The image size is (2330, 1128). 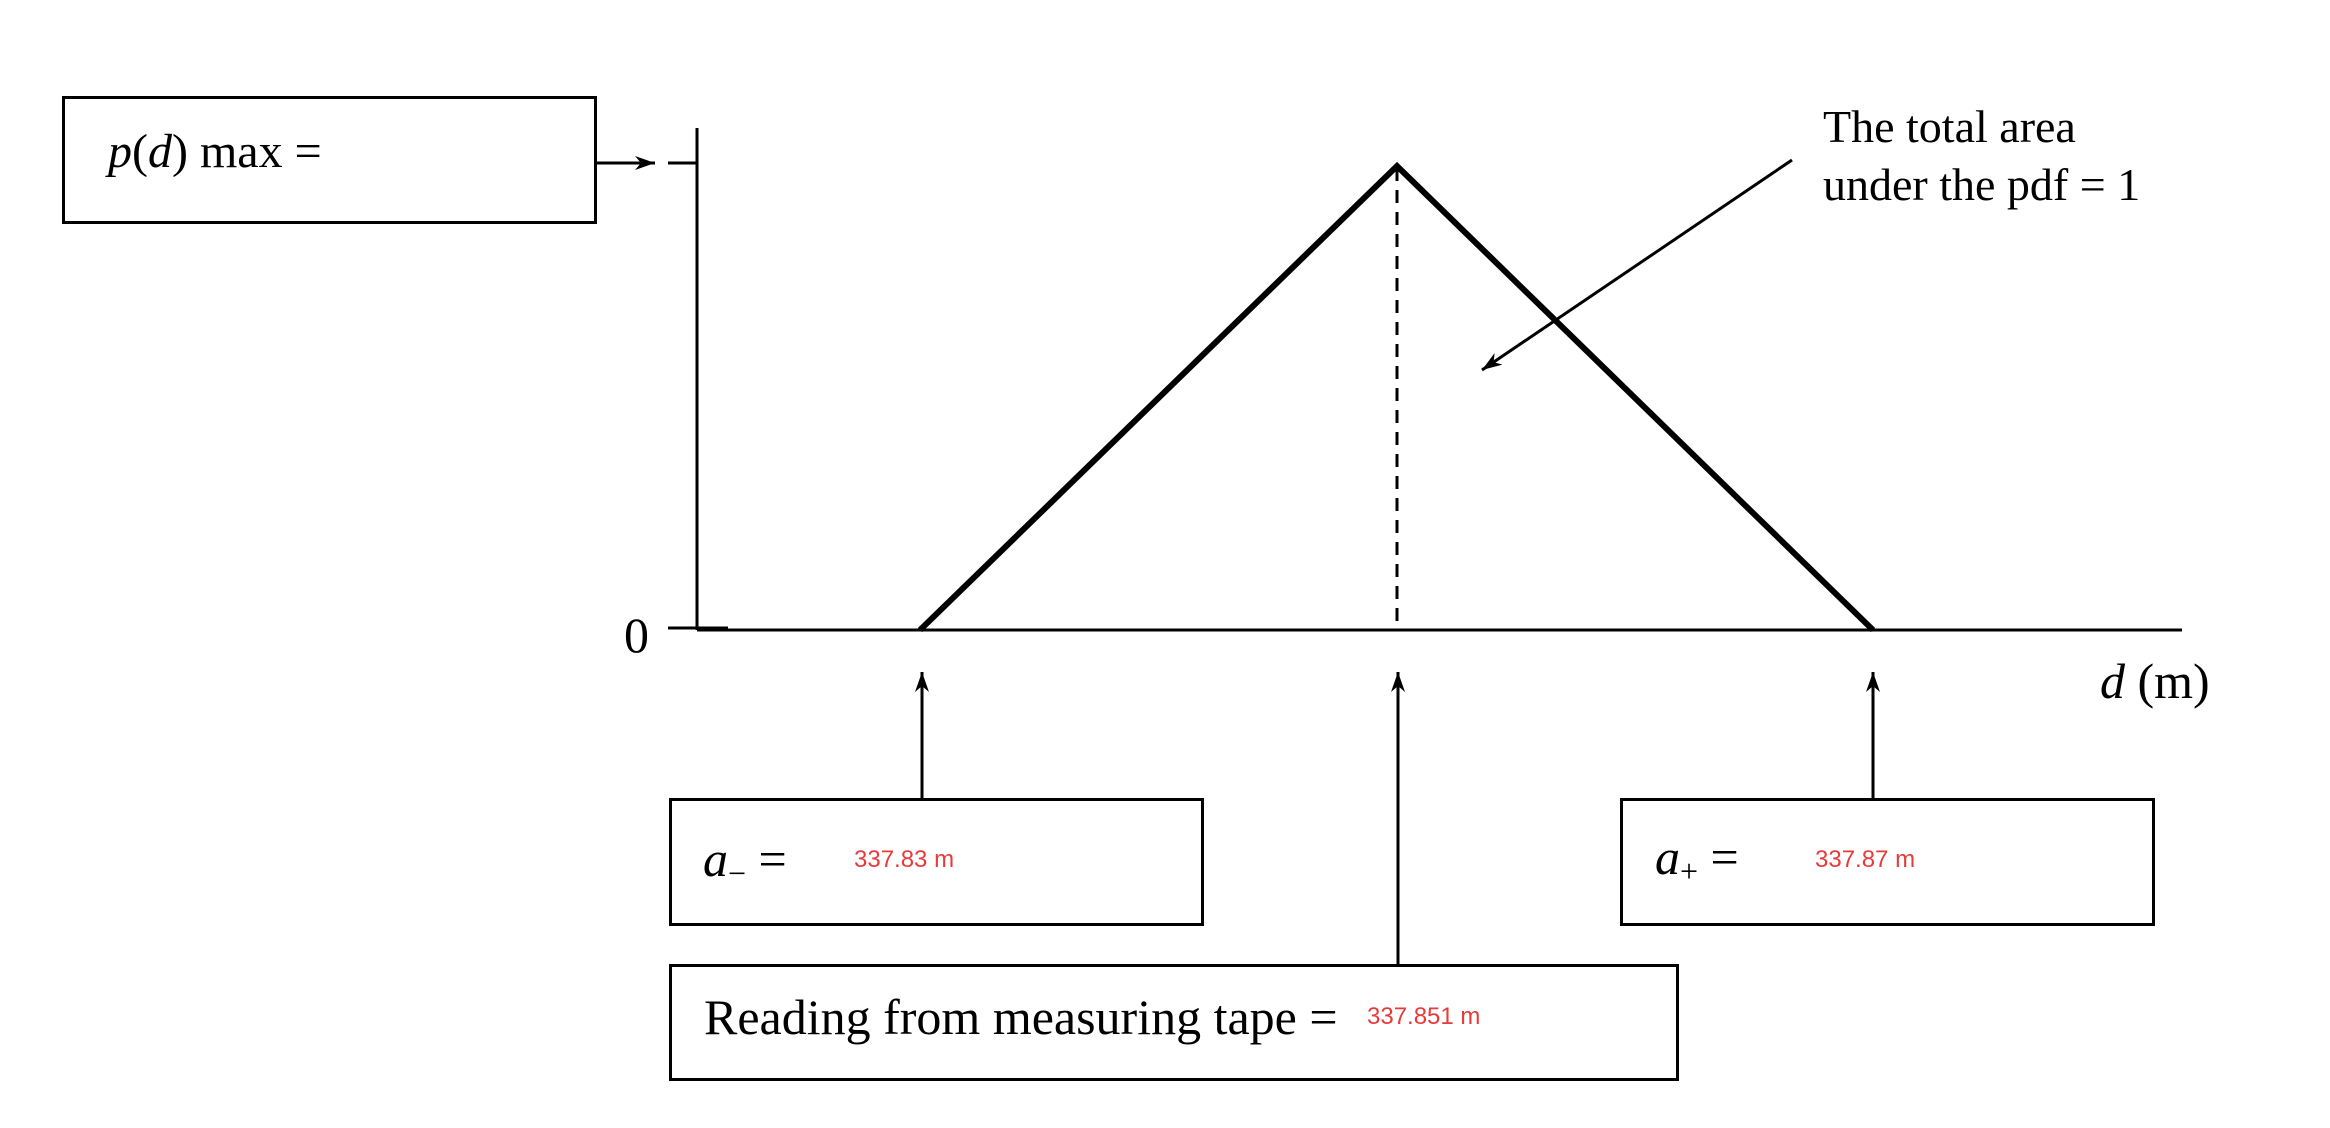 I want to click on y-axis-zero-label: 0, so click(x=636, y=635).